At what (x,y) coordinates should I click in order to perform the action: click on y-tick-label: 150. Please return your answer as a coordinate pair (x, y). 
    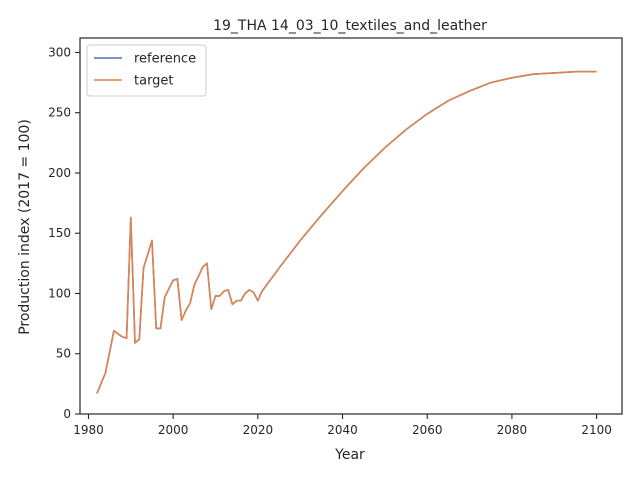
    Looking at the image, I should click on (59, 233).